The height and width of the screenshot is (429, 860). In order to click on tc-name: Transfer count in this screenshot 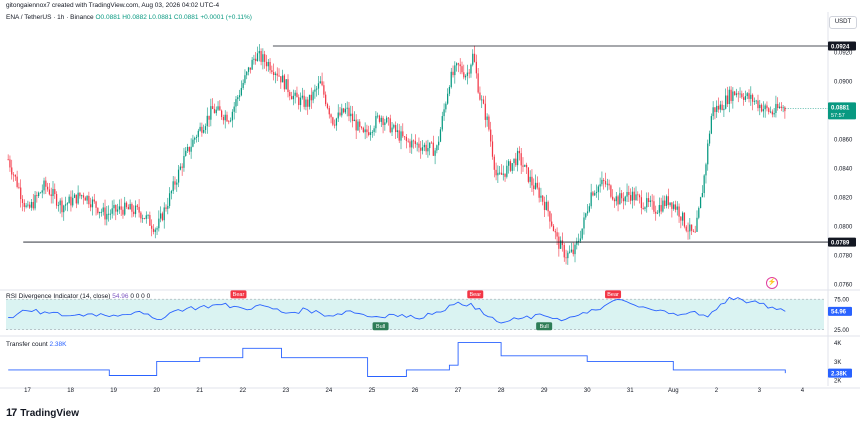, I will do `click(27, 344)`.